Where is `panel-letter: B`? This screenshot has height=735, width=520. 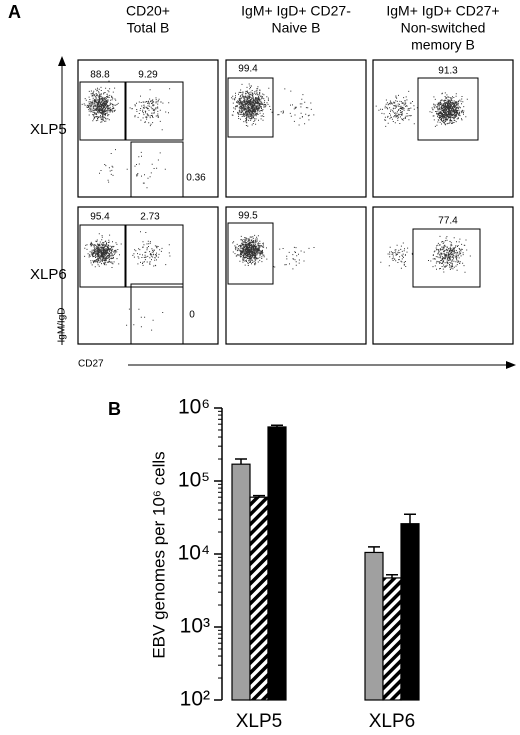
panel-letter: B is located at coordinates (114, 409).